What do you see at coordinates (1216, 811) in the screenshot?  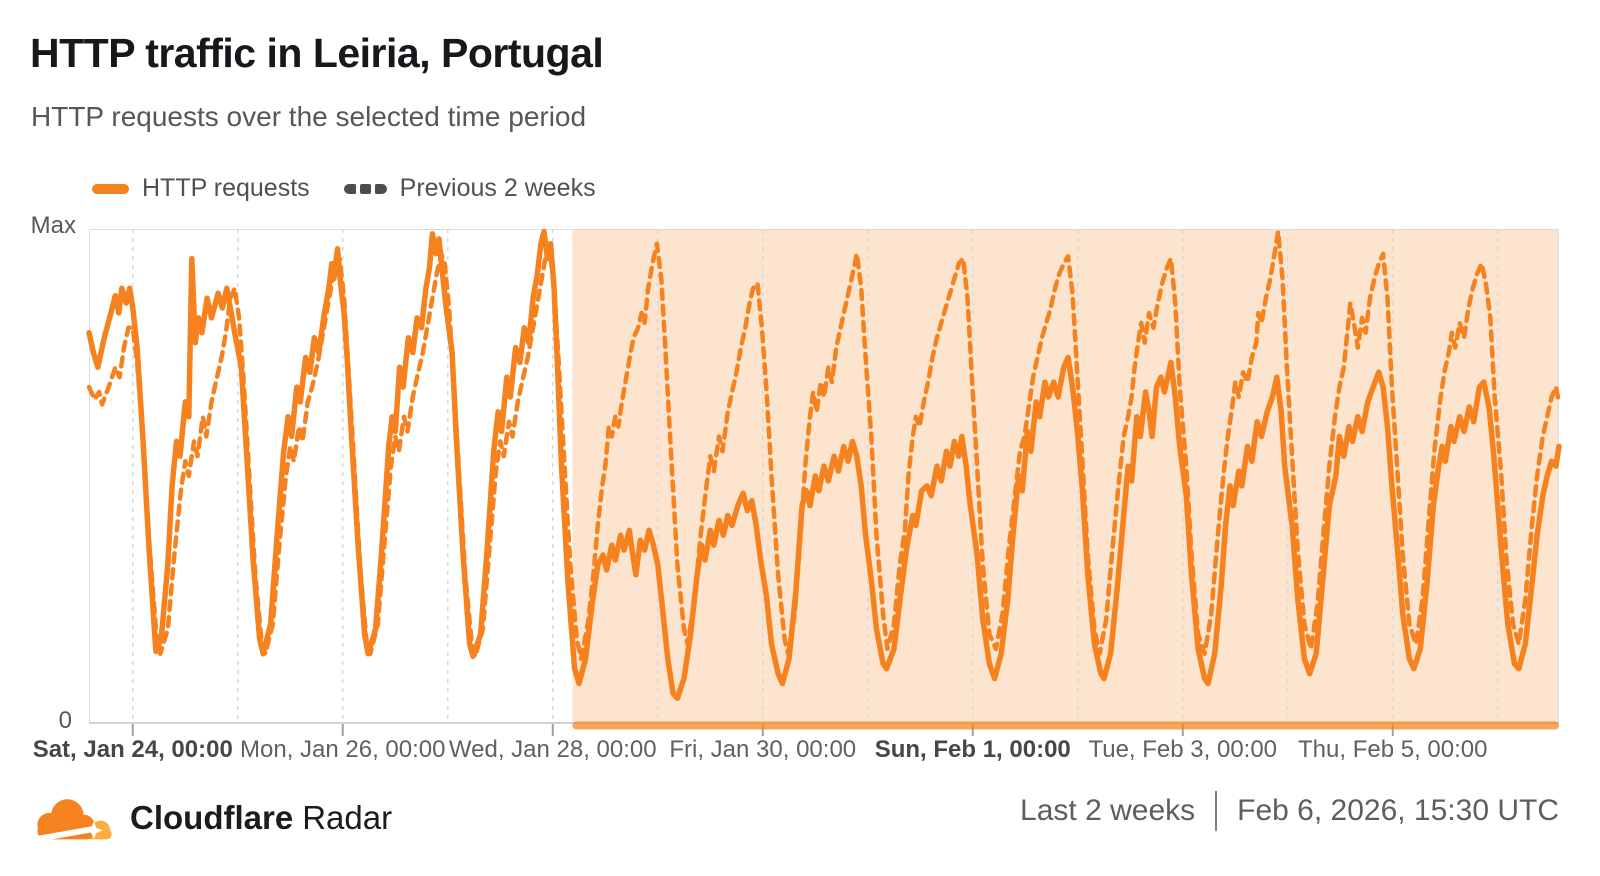 I see `footer-divider` at bounding box center [1216, 811].